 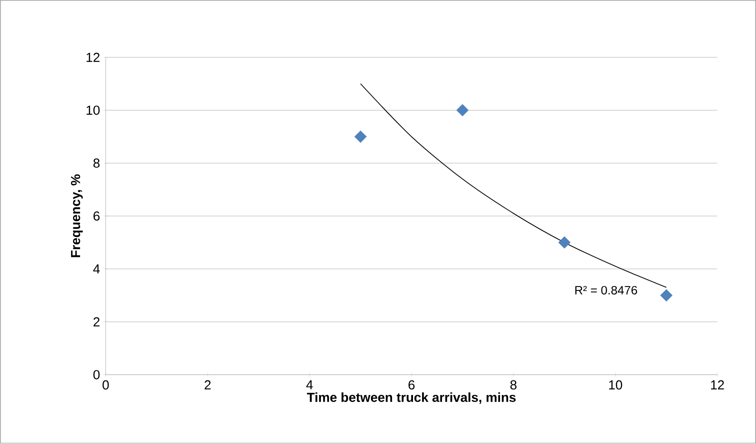 I want to click on y-tick-label: 6, so click(x=97, y=216).